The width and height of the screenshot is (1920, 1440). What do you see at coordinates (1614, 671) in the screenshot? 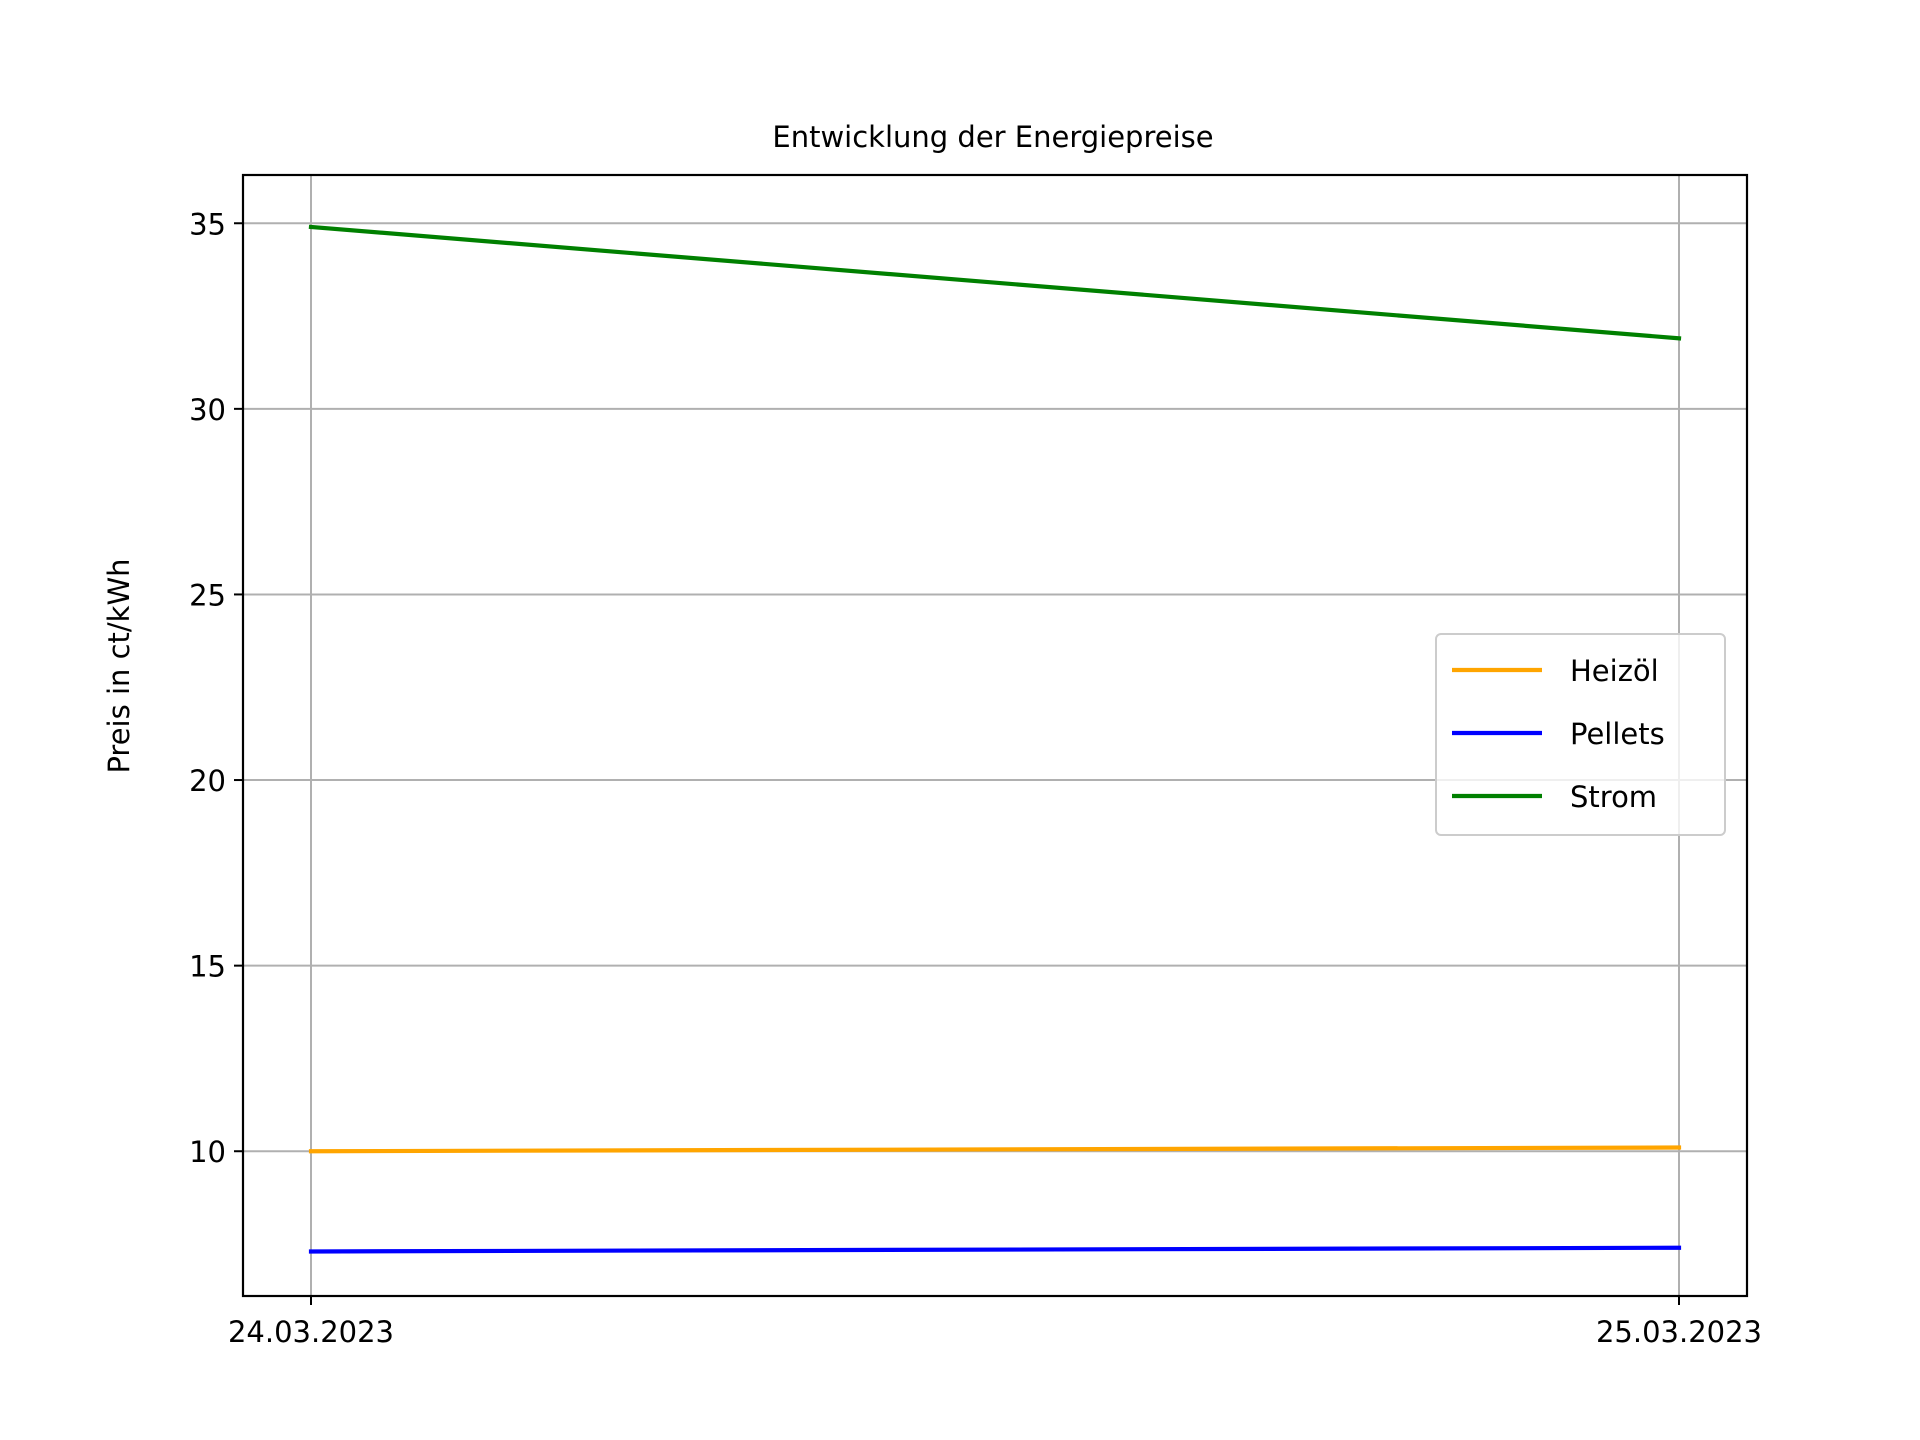
I see `legend-label: Heizöl` at bounding box center [1614, 671].